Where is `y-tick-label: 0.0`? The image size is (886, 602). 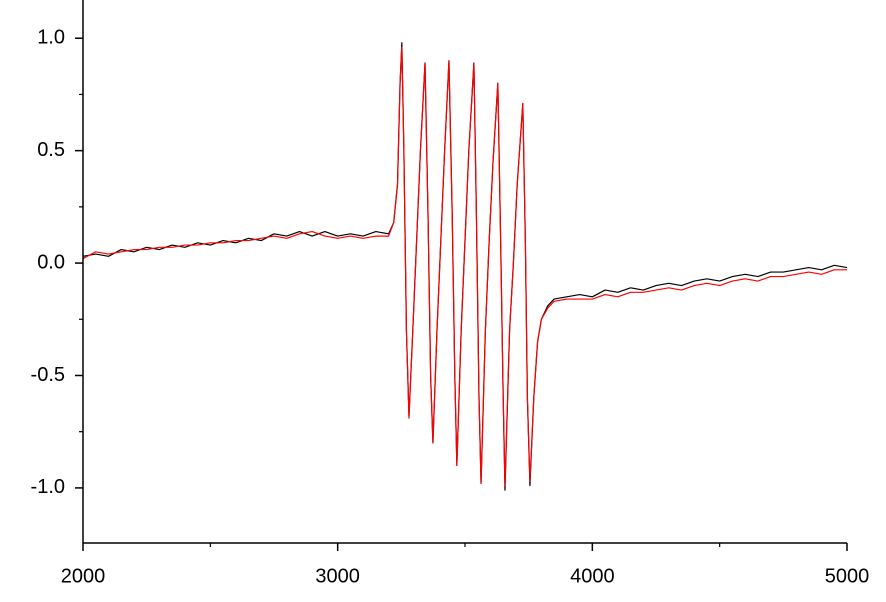
y-tick-label: 0.0 is located at coordinates (51, 262).